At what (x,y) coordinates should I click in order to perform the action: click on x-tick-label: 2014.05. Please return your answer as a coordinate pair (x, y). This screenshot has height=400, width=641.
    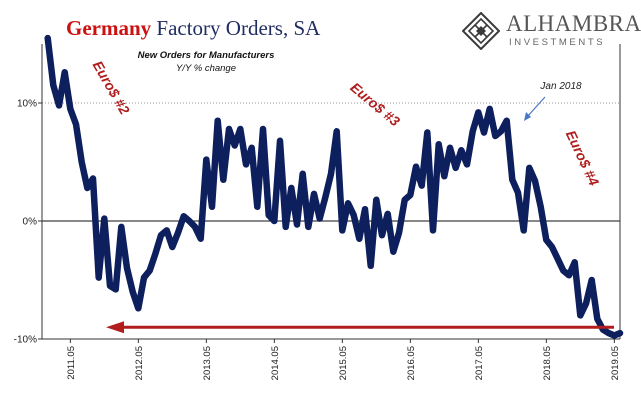
    Looking at the image, I should click on (275, 363).